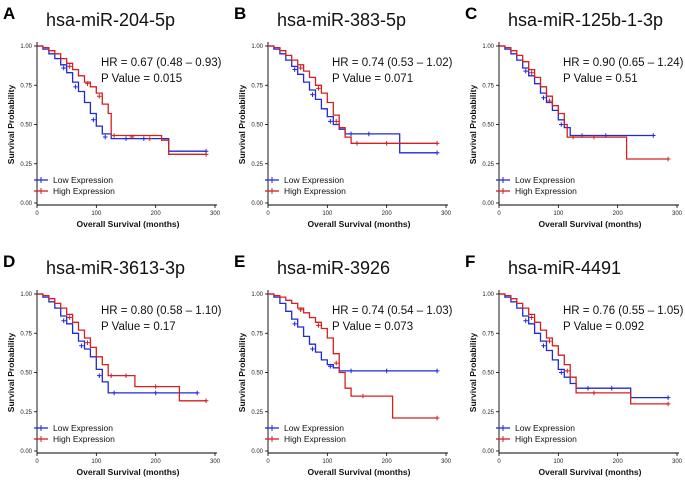 This screenshot has height=489, width=685. Describe the element at coordinates (161, 63) in the screenshot. I see `hr-annotation: HR = 0.67 (0.48 – 0.93)` at that location.